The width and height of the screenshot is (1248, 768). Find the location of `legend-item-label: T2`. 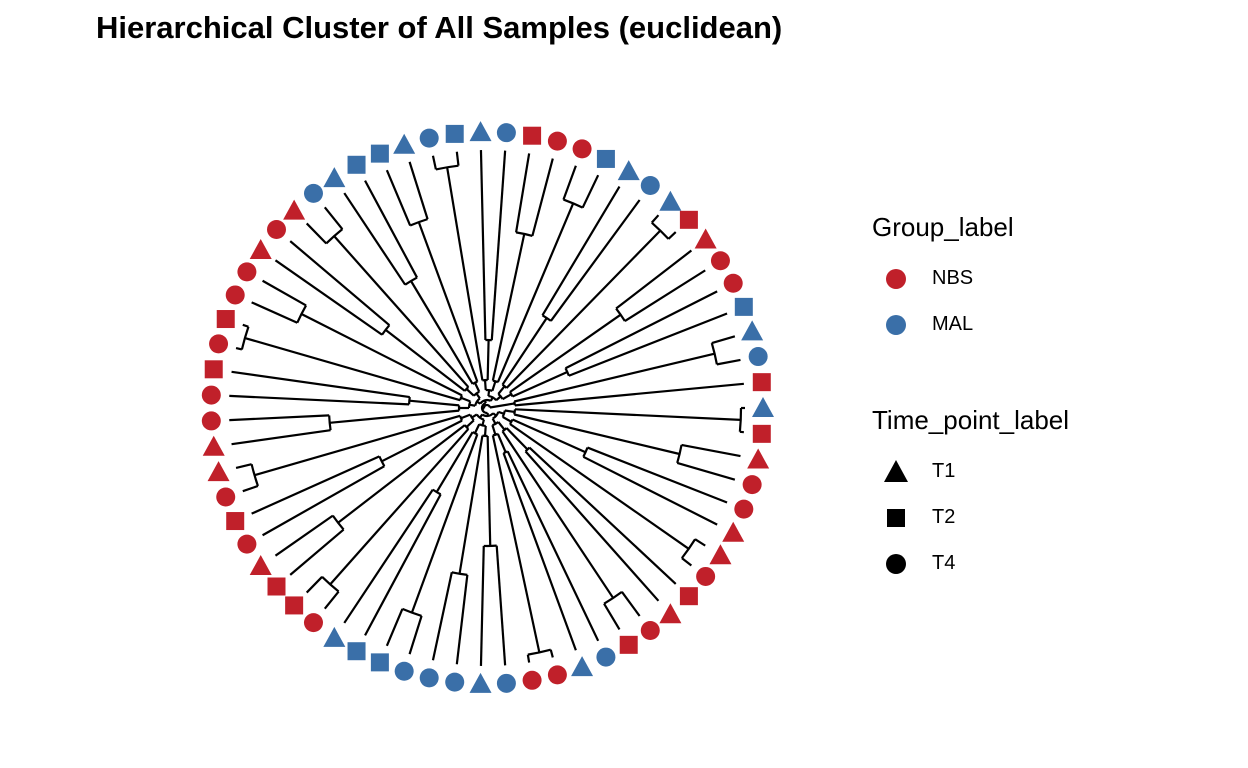

legend-item-label: T2 is located at coordinates (944, 517).